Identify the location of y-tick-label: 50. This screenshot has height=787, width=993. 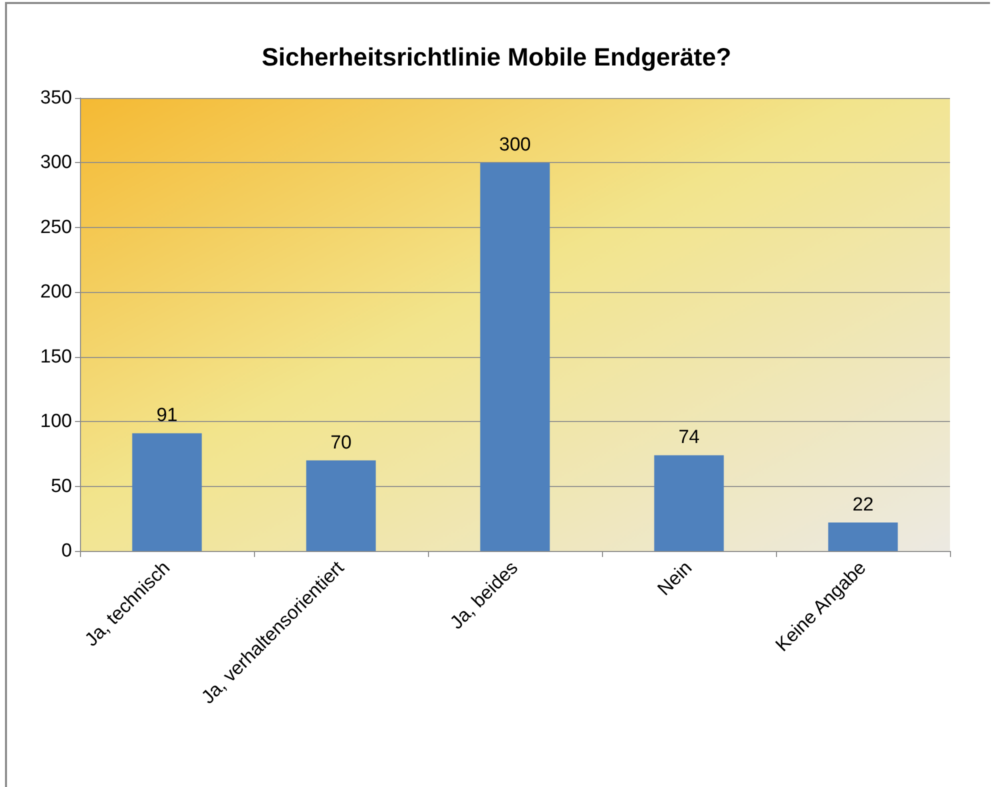
(61, 486).